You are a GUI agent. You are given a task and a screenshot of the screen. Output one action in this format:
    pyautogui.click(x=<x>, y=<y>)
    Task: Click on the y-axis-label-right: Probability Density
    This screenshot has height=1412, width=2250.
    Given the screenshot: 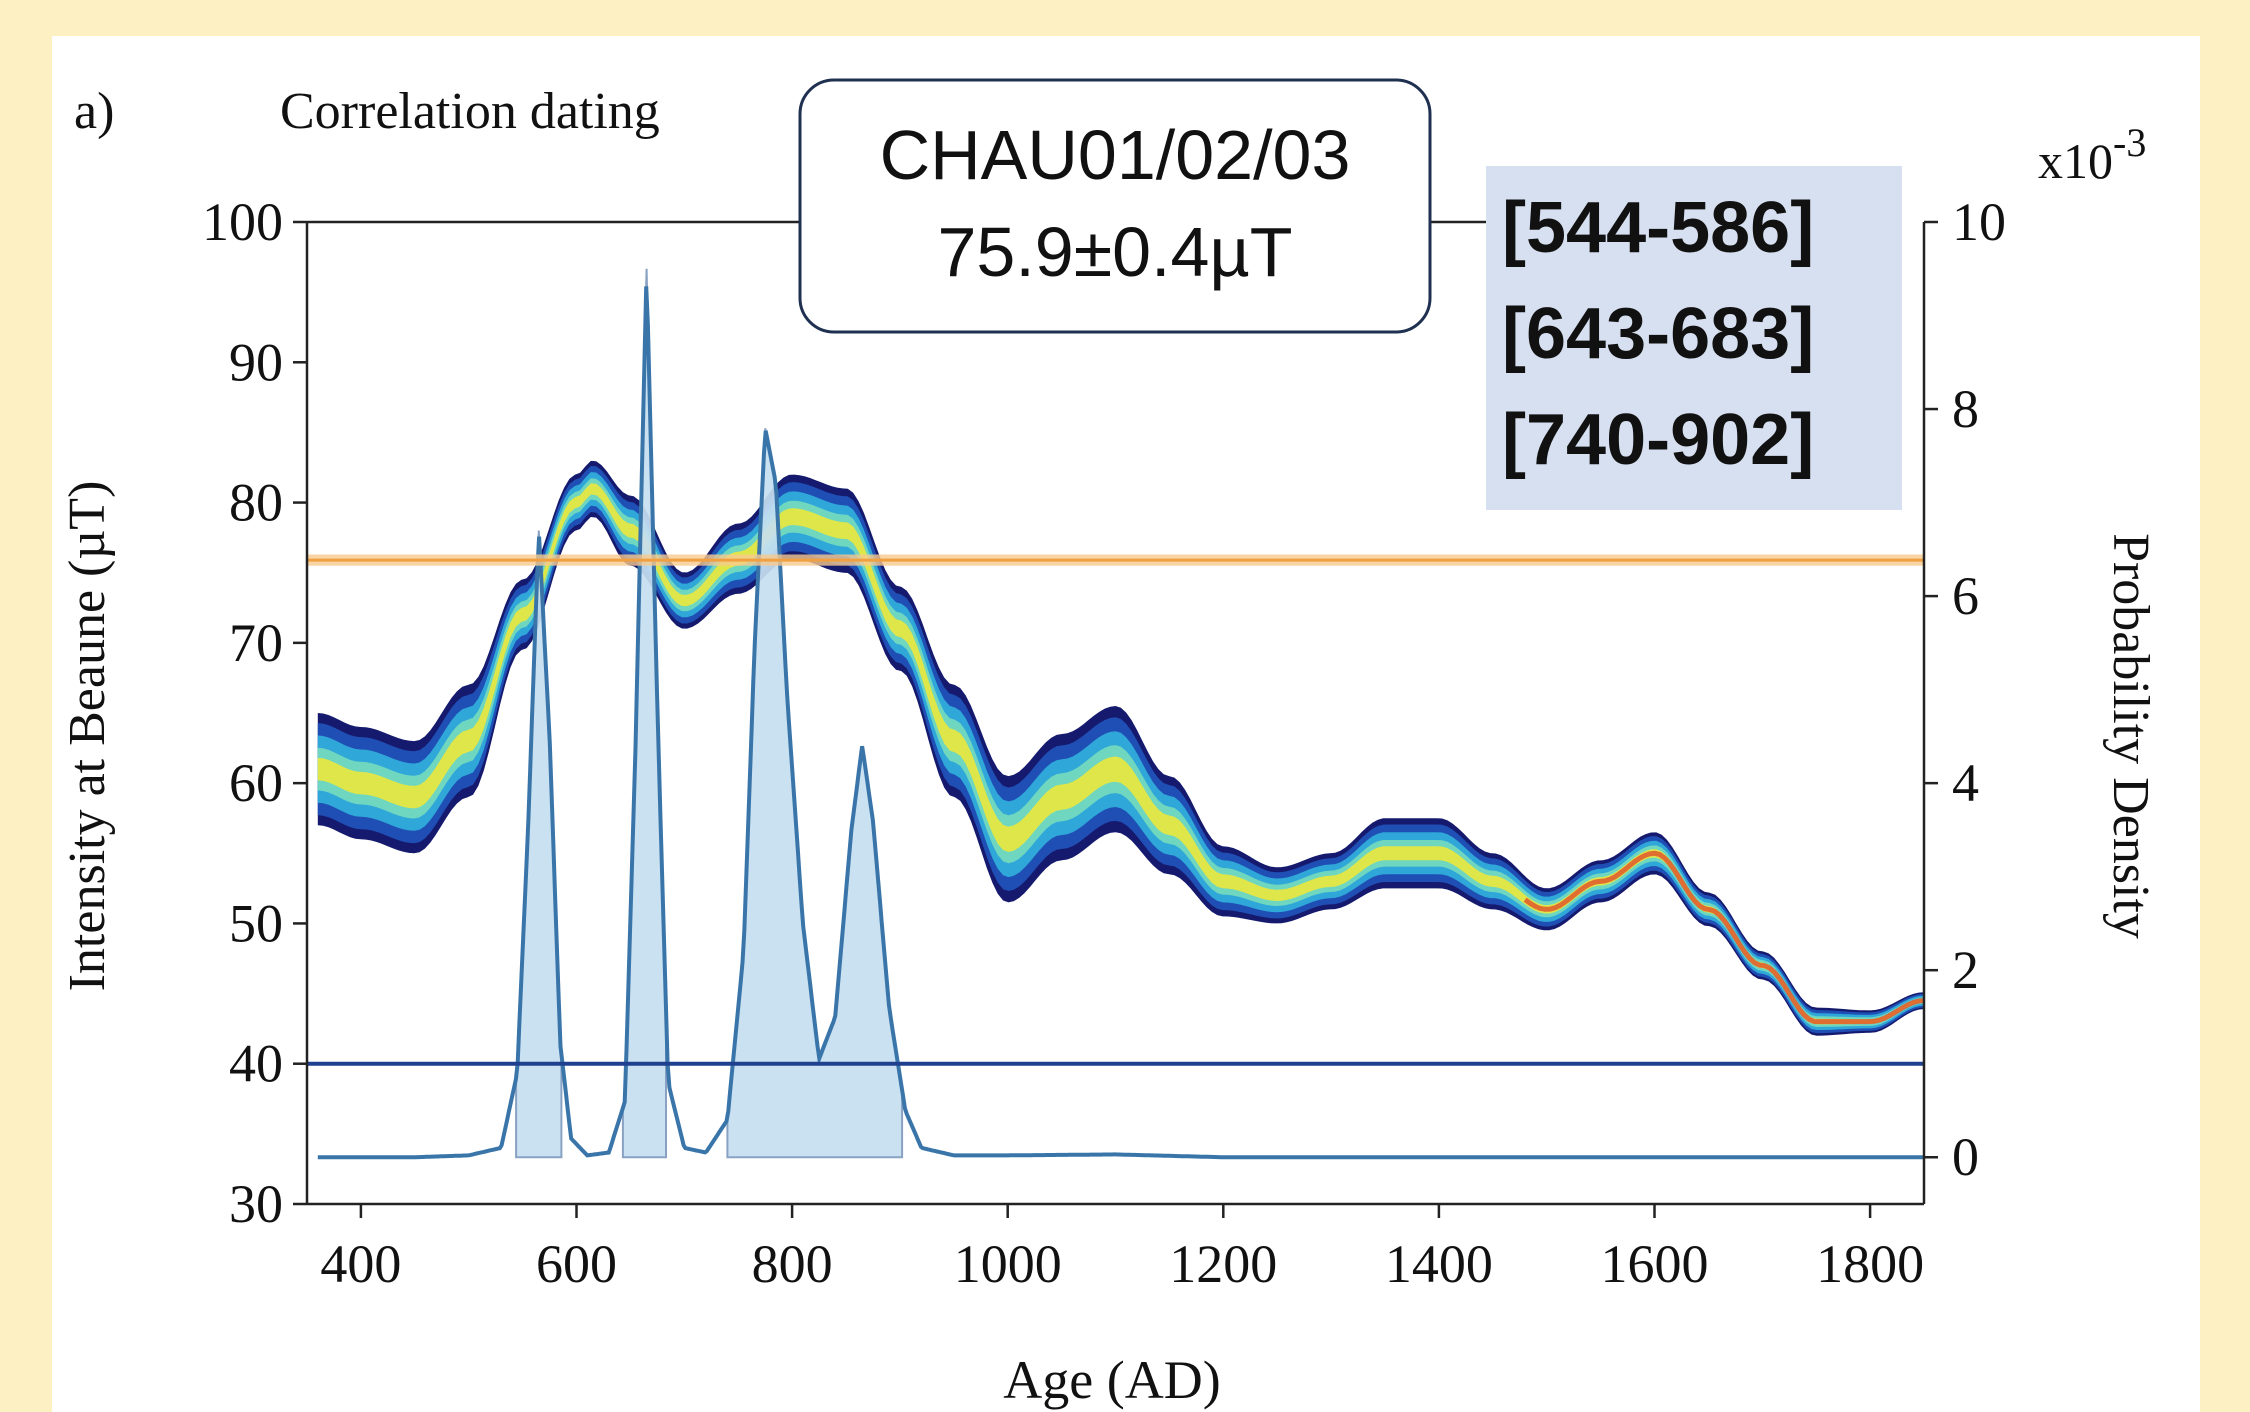 What is the action you would take?
    pyautogui.click(x=2130, y=736)
    